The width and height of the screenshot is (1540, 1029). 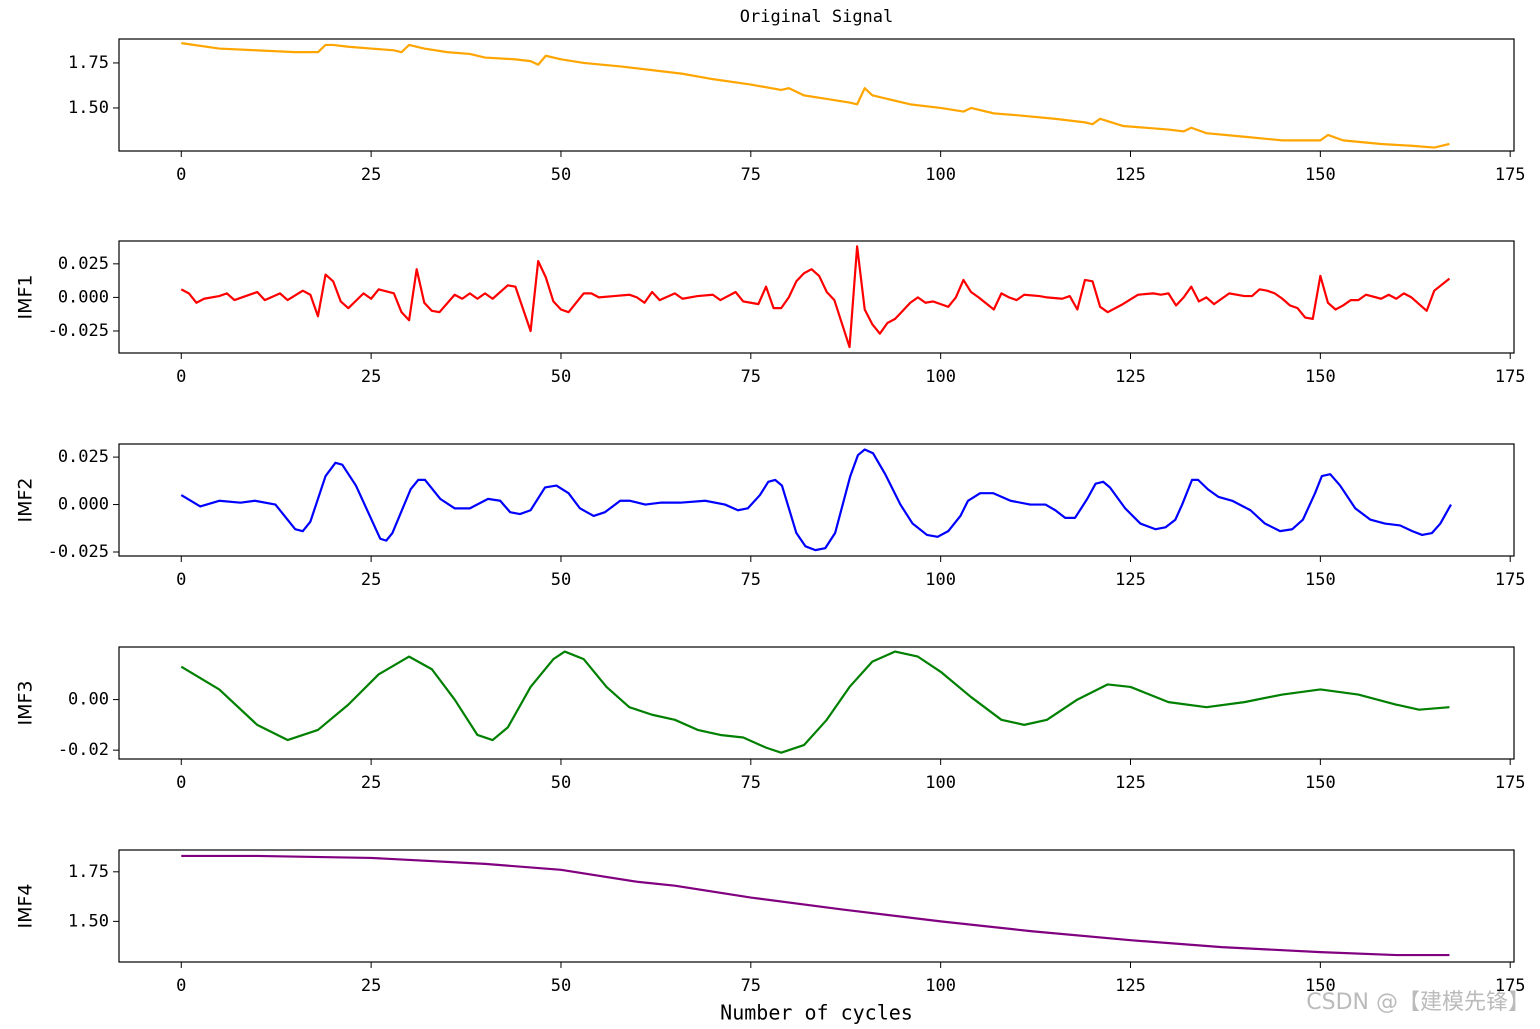 I want to click on chart-title: Original Signal, so click(x=817, y=17).